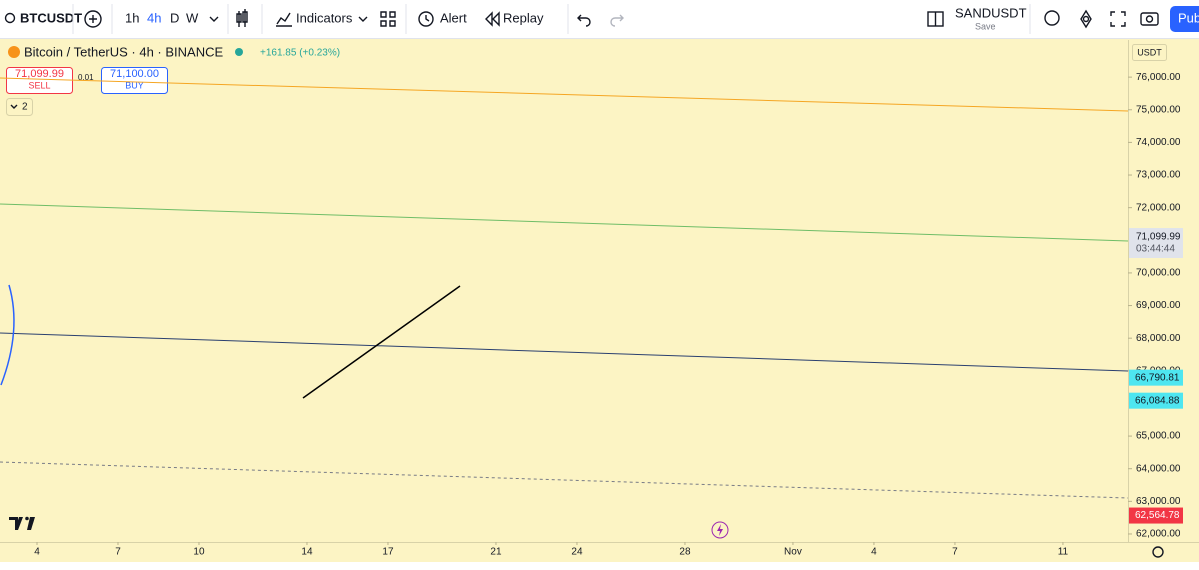  What do you see at coordinates (192, 17) in the screenshot?
I see `interval: W` at bounding box center [192, 17].